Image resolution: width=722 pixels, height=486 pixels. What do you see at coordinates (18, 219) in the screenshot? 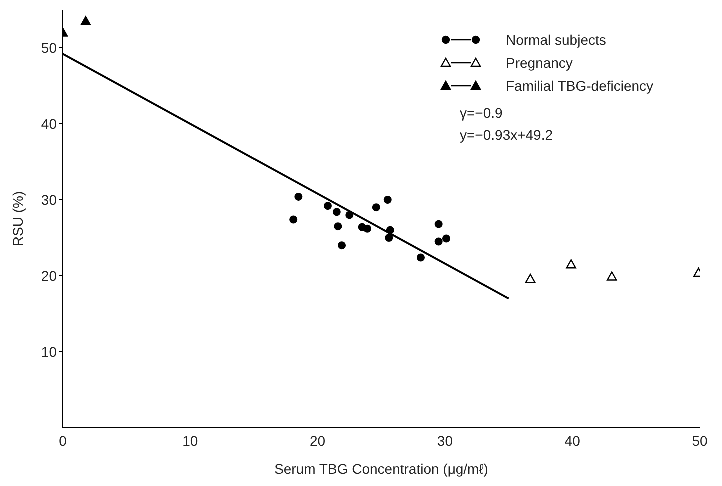
I see `y-axis-title: RSU (%)` at bounding box center [18, 219].